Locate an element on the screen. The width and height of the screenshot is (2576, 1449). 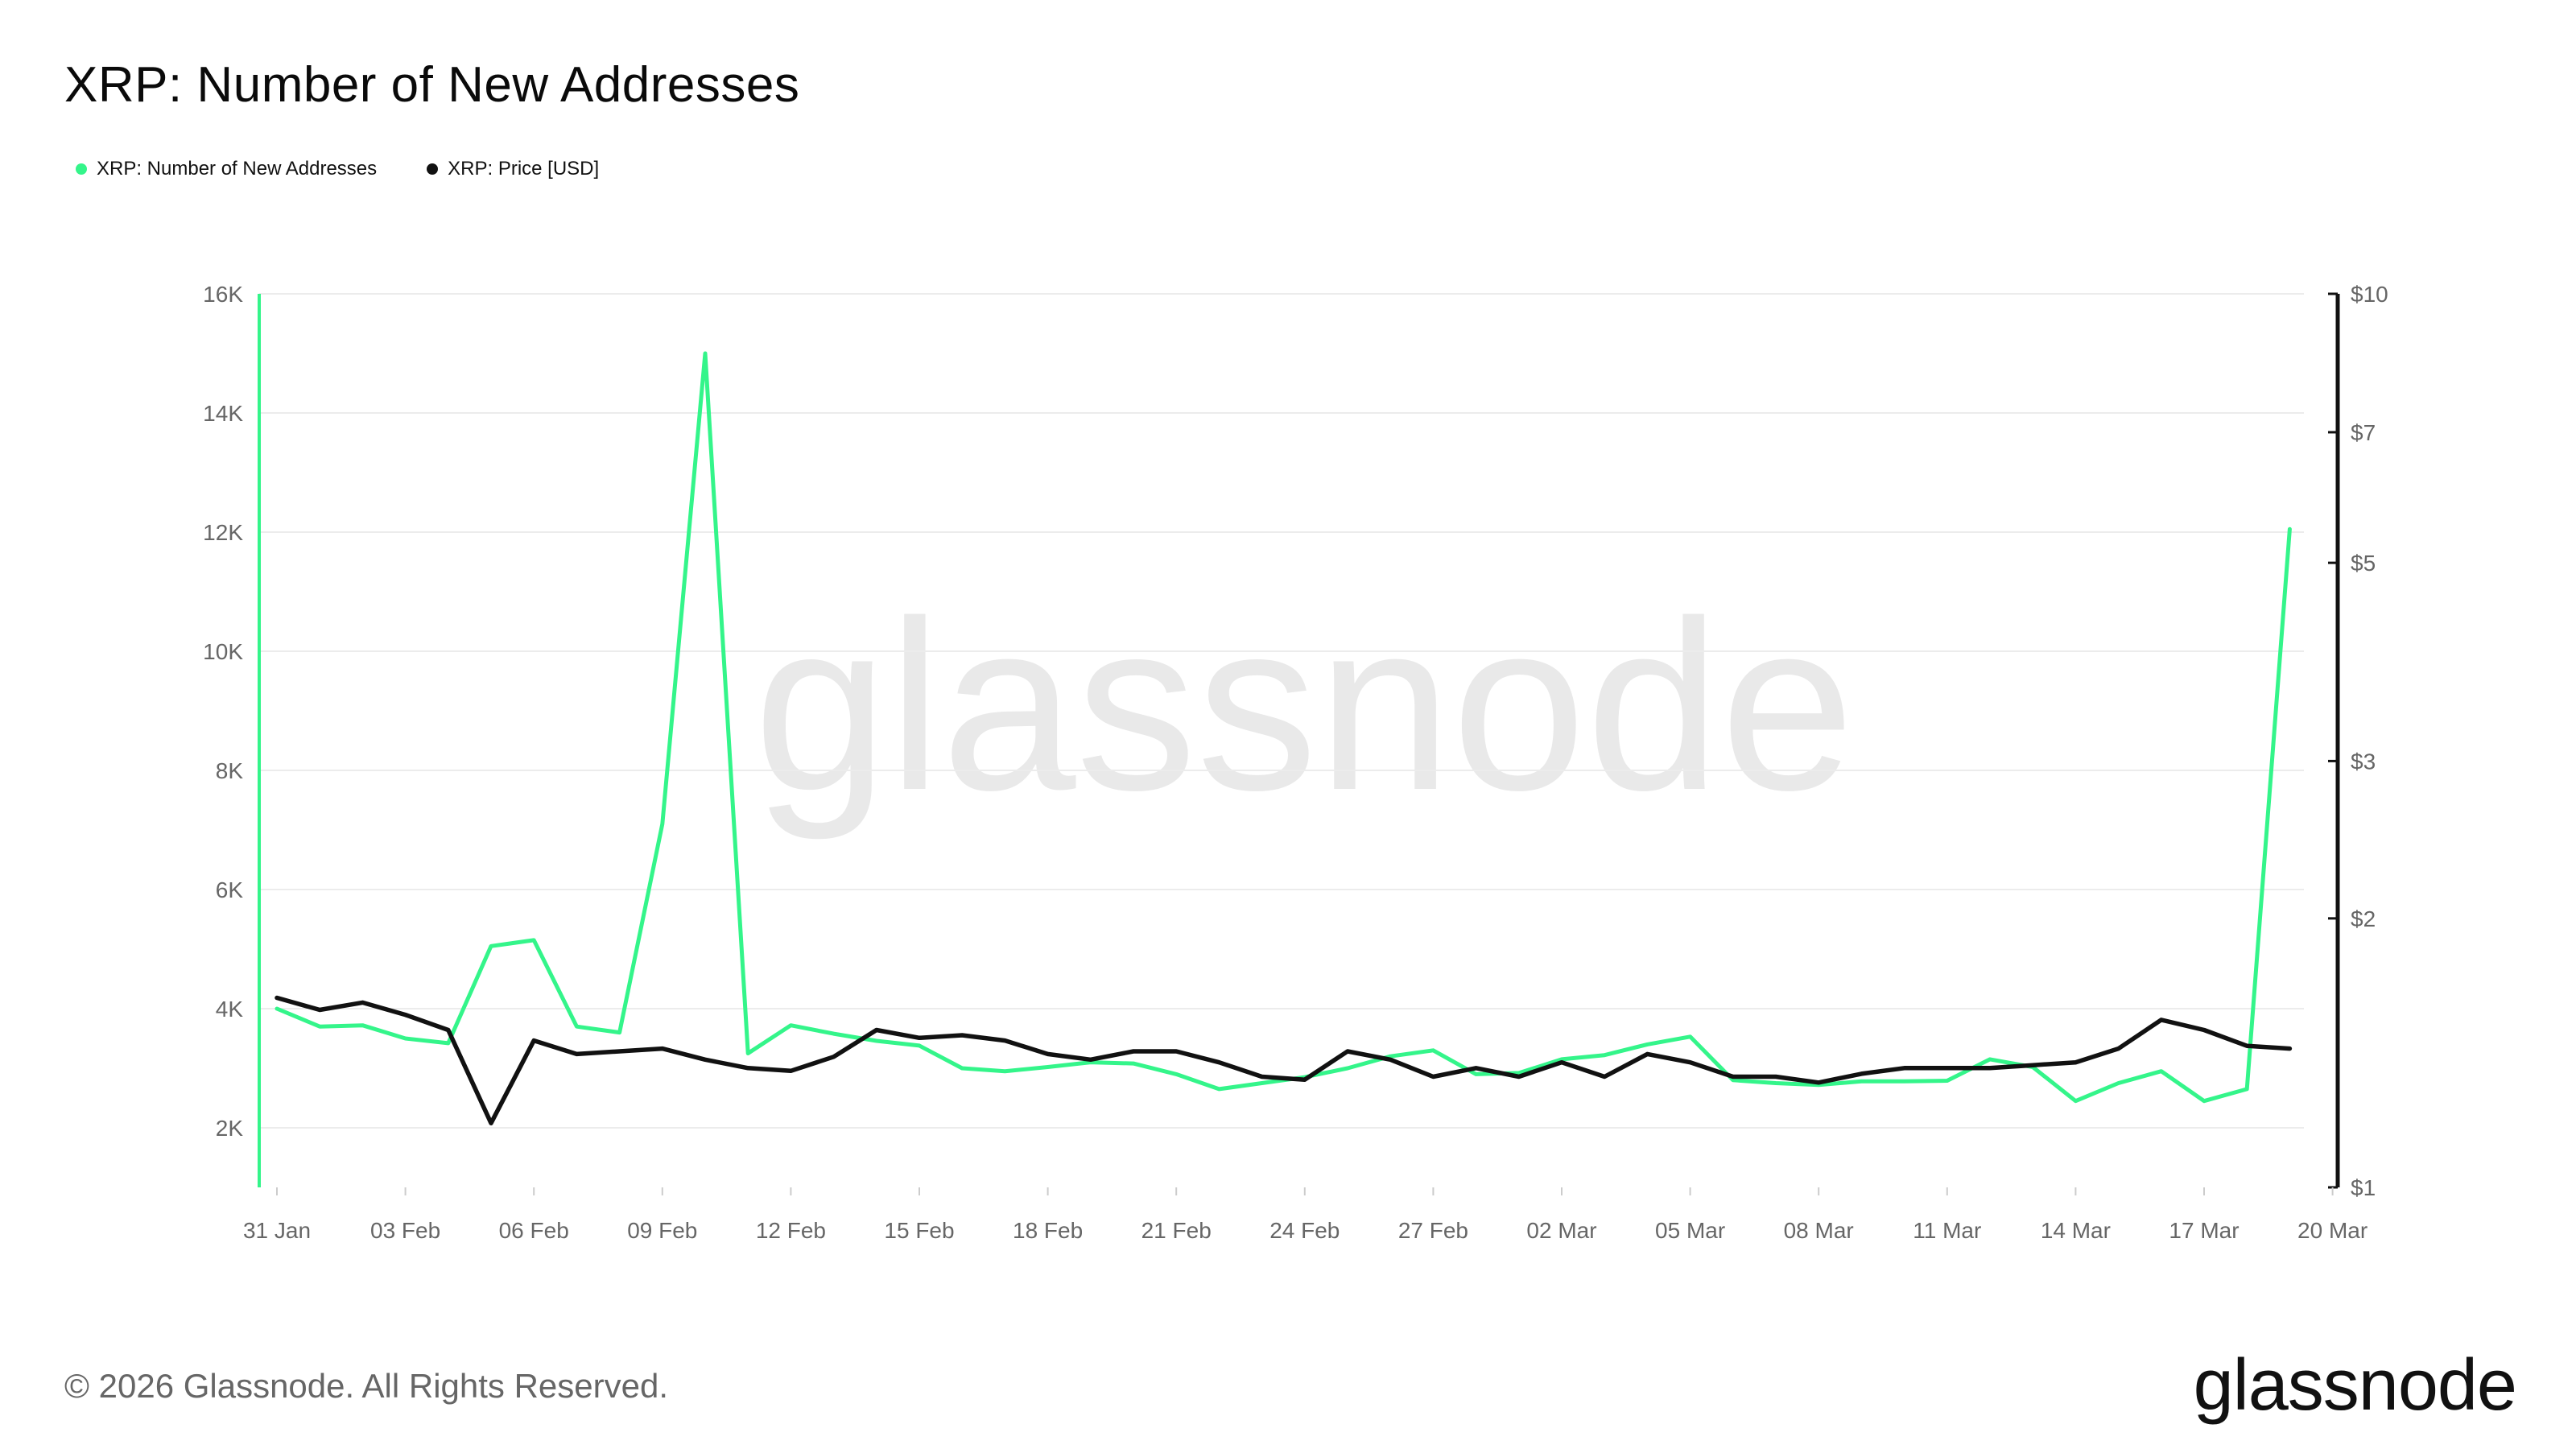
x-tick-label: 27 Feb is located at coordinates (1433, 1230).